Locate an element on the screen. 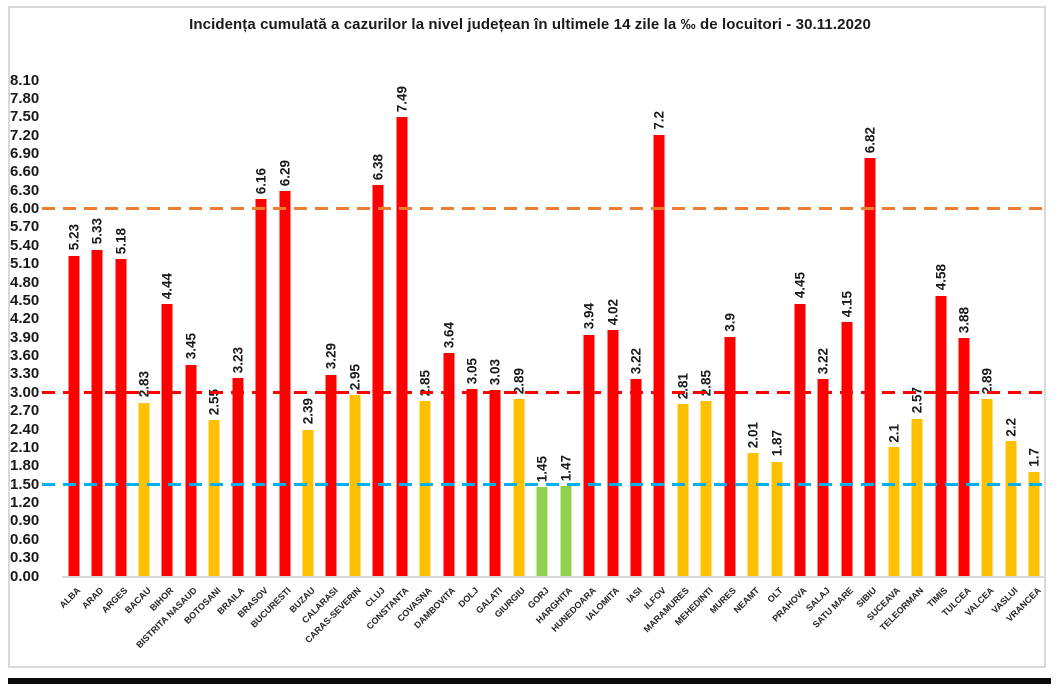  bar-vaslui is located at coordinates (1011, 508).